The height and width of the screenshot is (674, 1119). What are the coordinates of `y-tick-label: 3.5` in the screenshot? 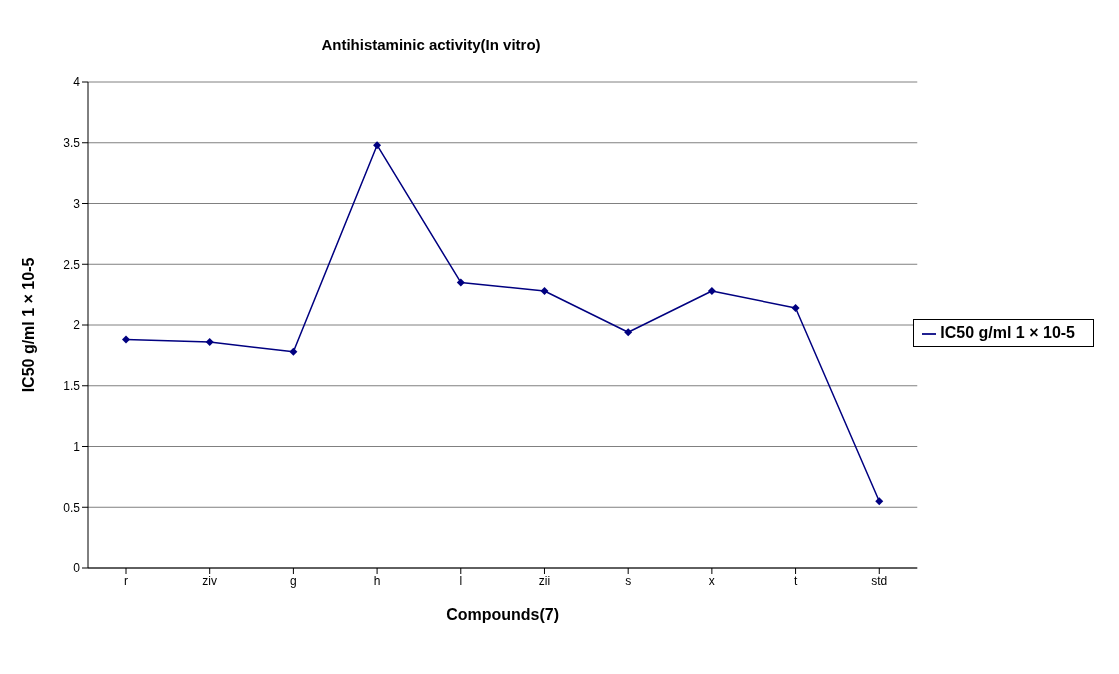 It's located at (72, 143).